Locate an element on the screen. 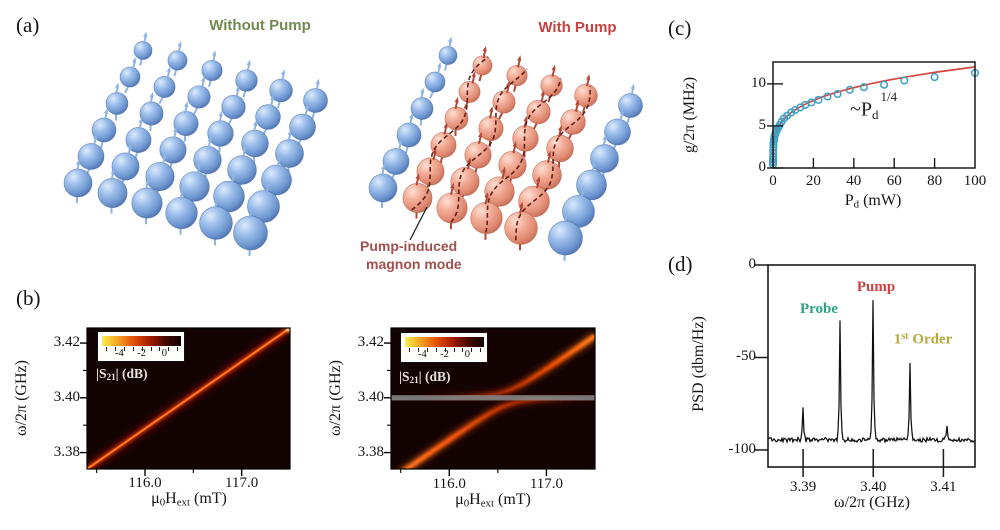 The height and width of the screenshot is (530, 1000). blue-lattice is located at coordinates (195, 143).